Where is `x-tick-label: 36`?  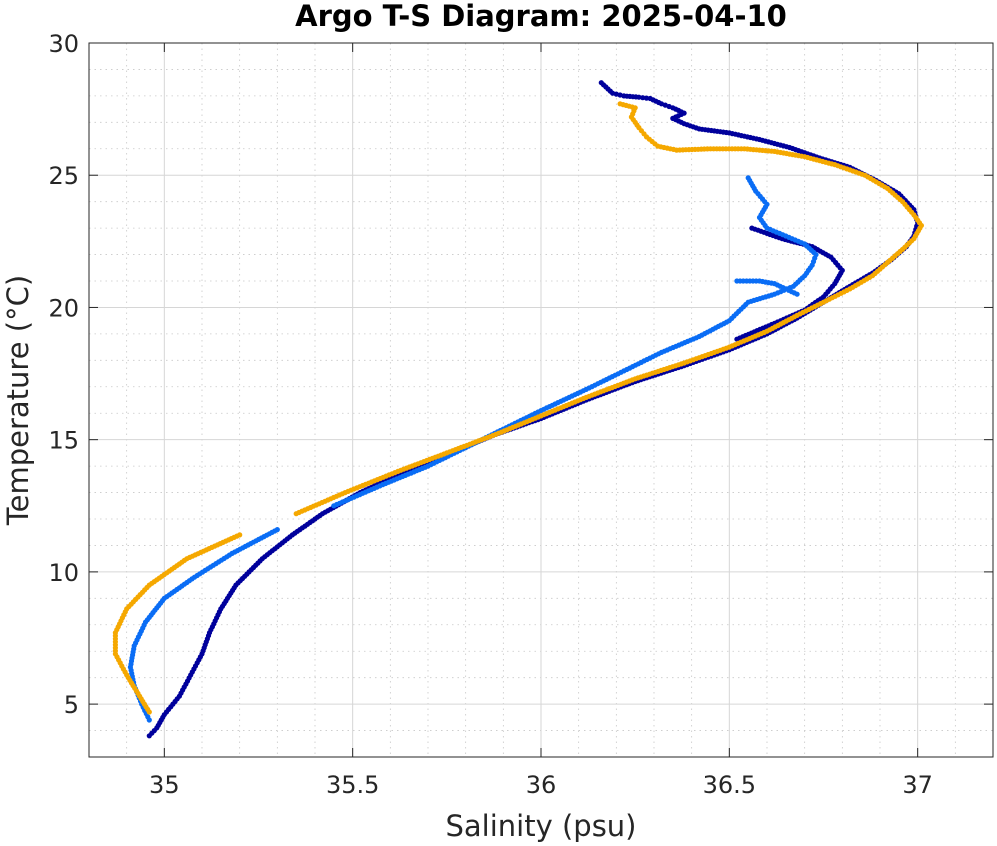 x-tick-label: 36 is located at coordinates (541, 785).